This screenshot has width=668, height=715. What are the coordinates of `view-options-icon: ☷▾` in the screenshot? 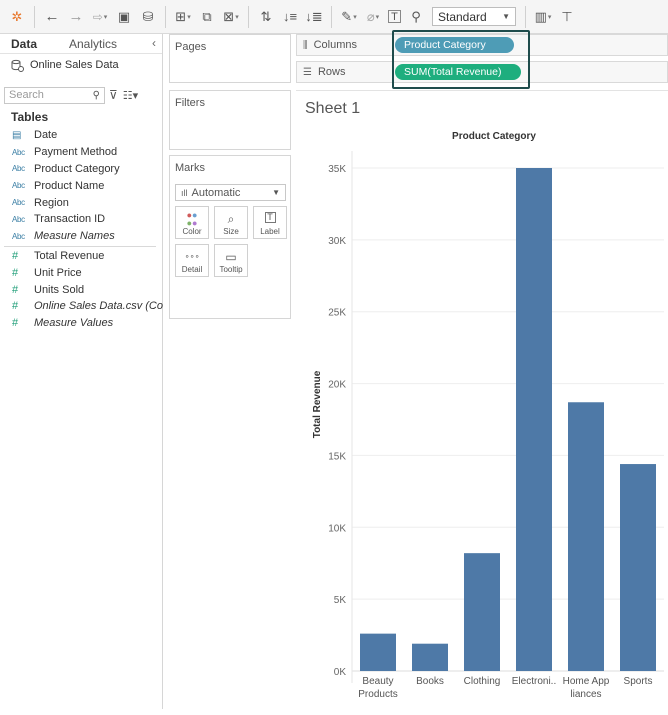 It's located at (130, 95).